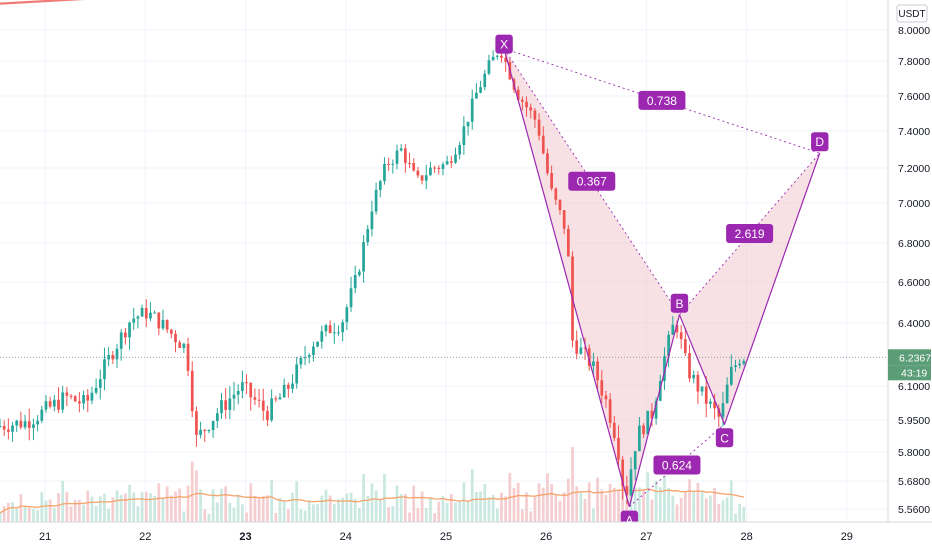 This screenshot has width=932, height=555. I want to click on pattern-ratio-label: 2.619, so click(750, 234).